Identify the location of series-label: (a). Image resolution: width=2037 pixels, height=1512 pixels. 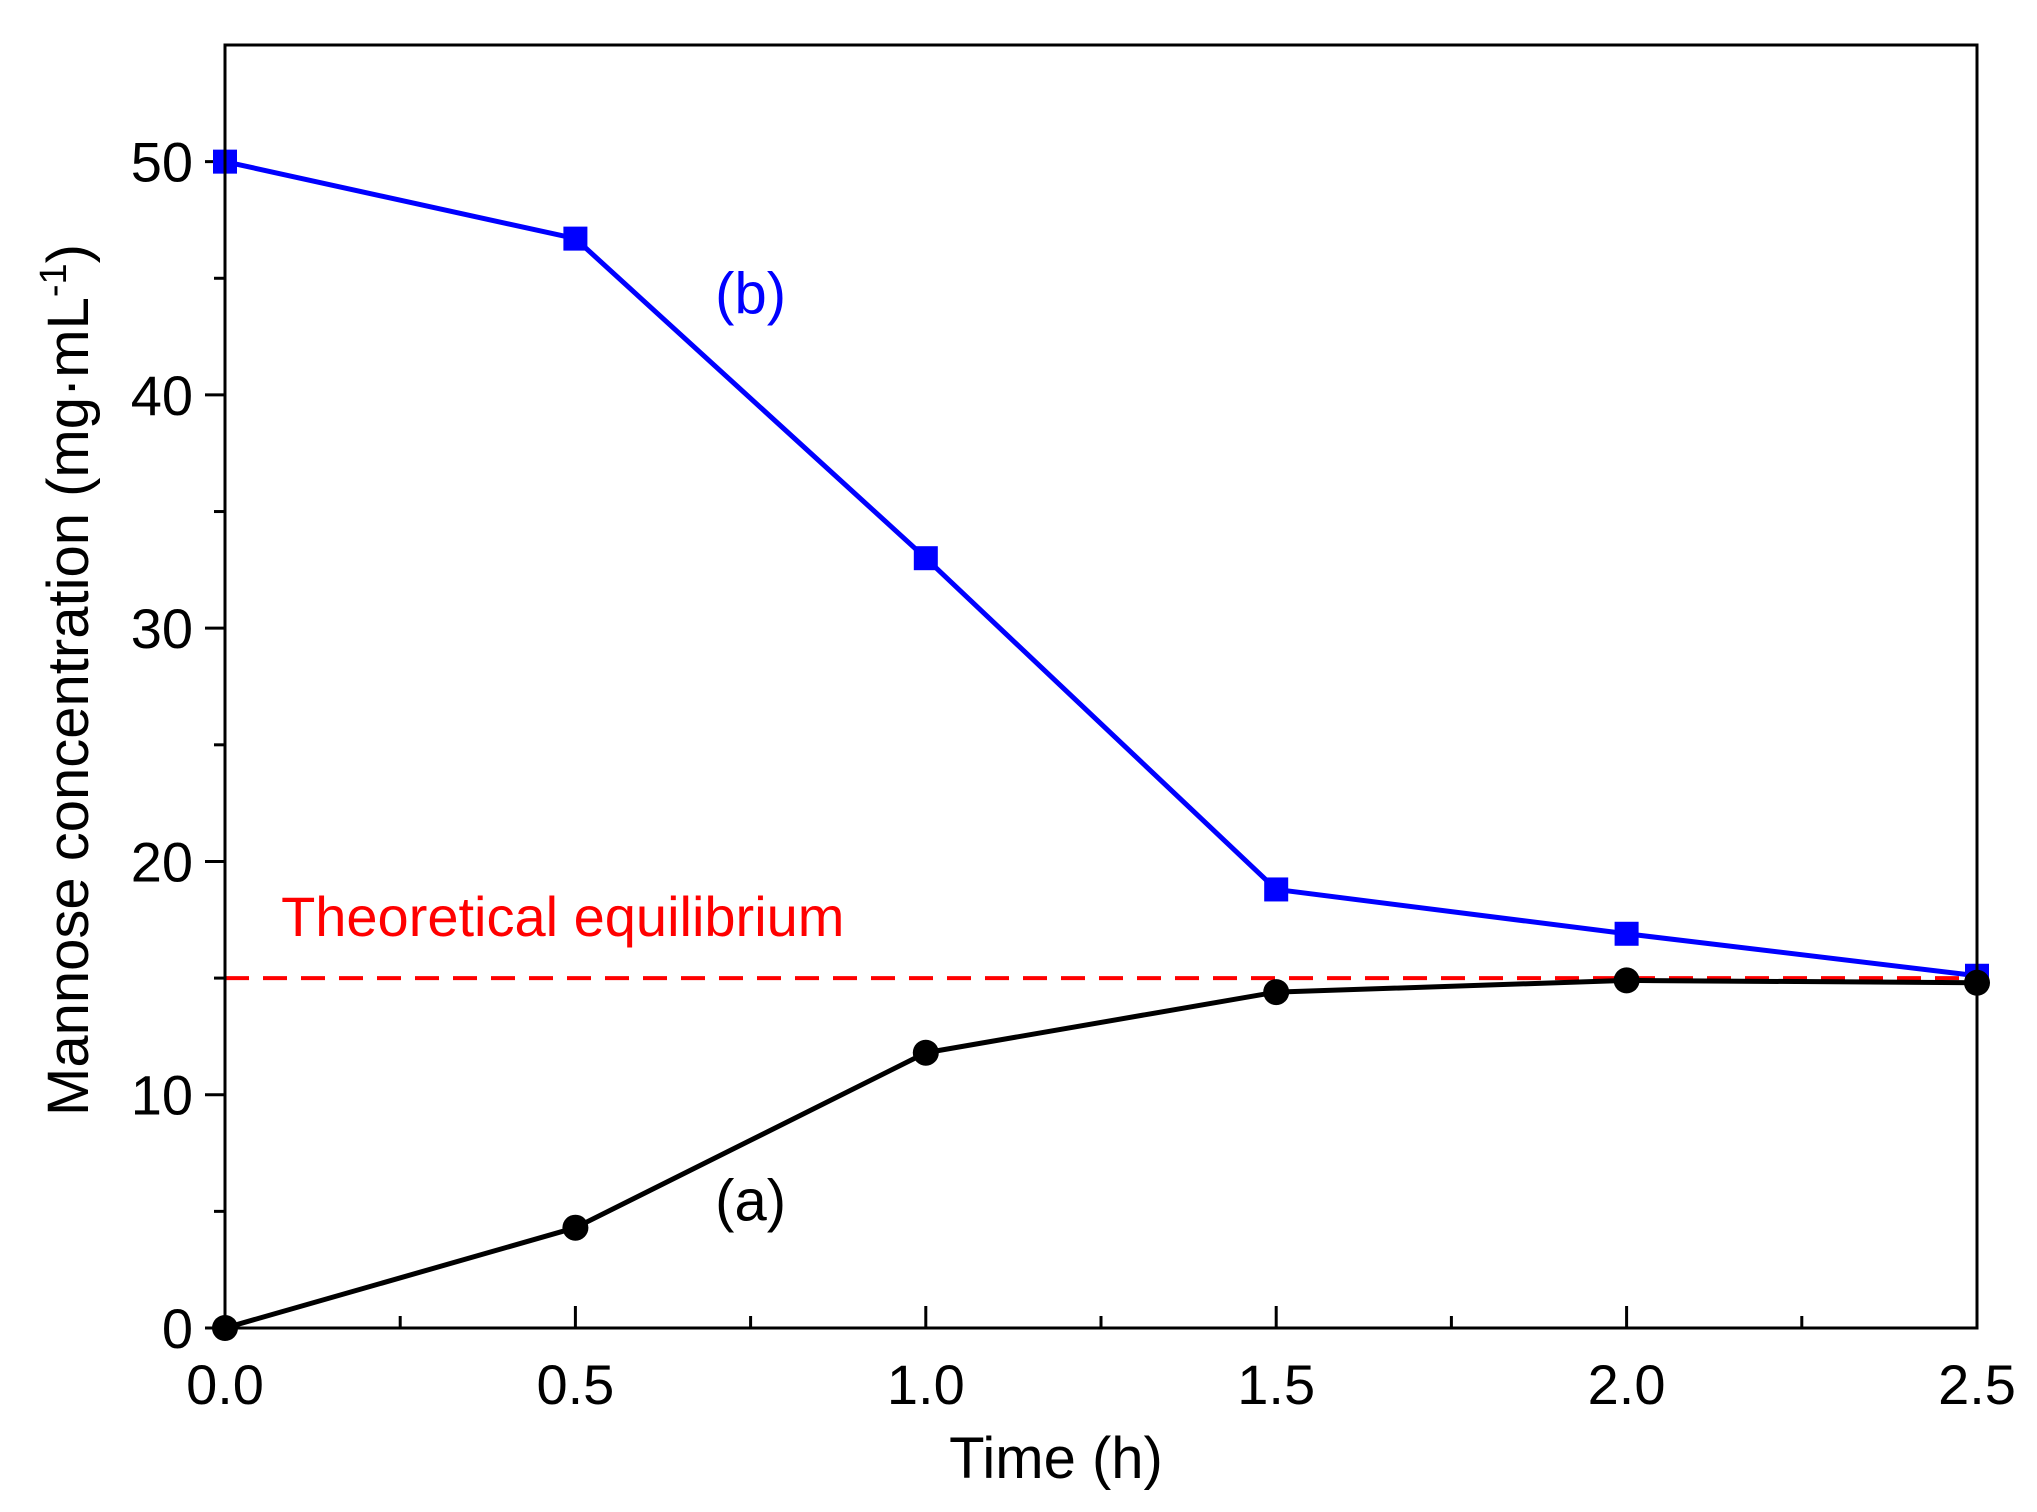
(750, 1201).